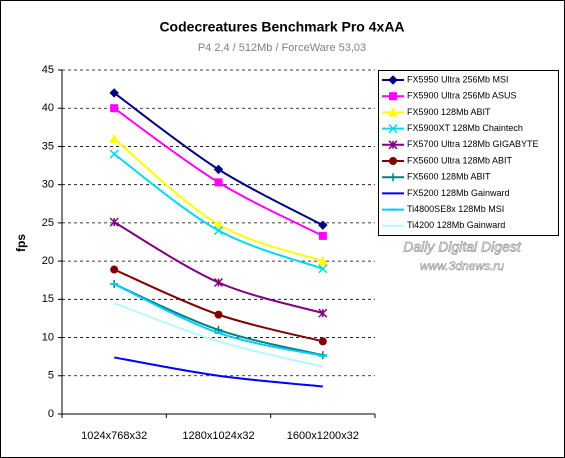 Image resolution: width=565 pixels, height=458 pixels. I want to click on y-tick-label: 45, so click(48, 70).